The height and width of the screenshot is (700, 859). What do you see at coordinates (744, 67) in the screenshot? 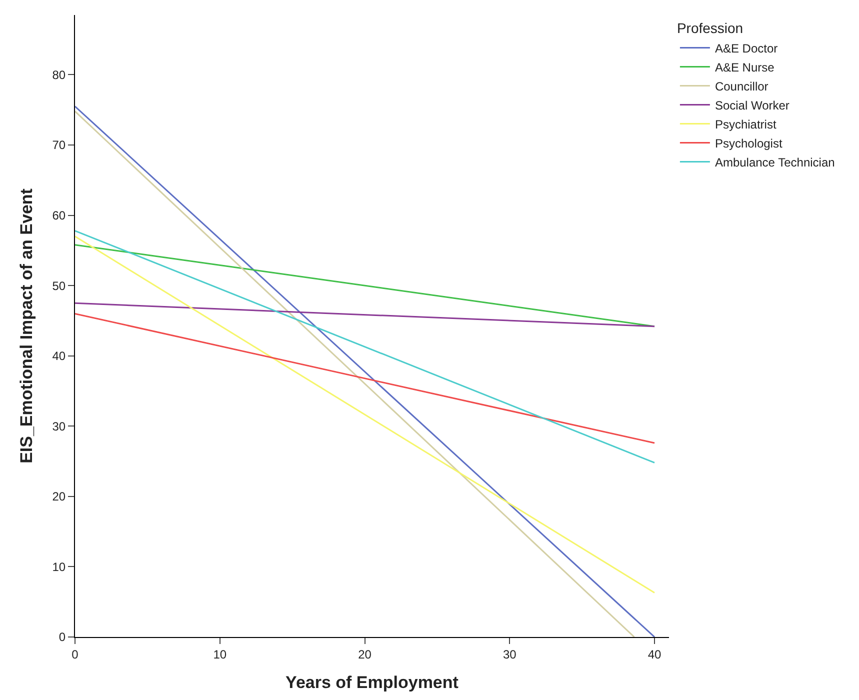
I see `legend-label: A&E Nurse` at bounding box center [744, 67].